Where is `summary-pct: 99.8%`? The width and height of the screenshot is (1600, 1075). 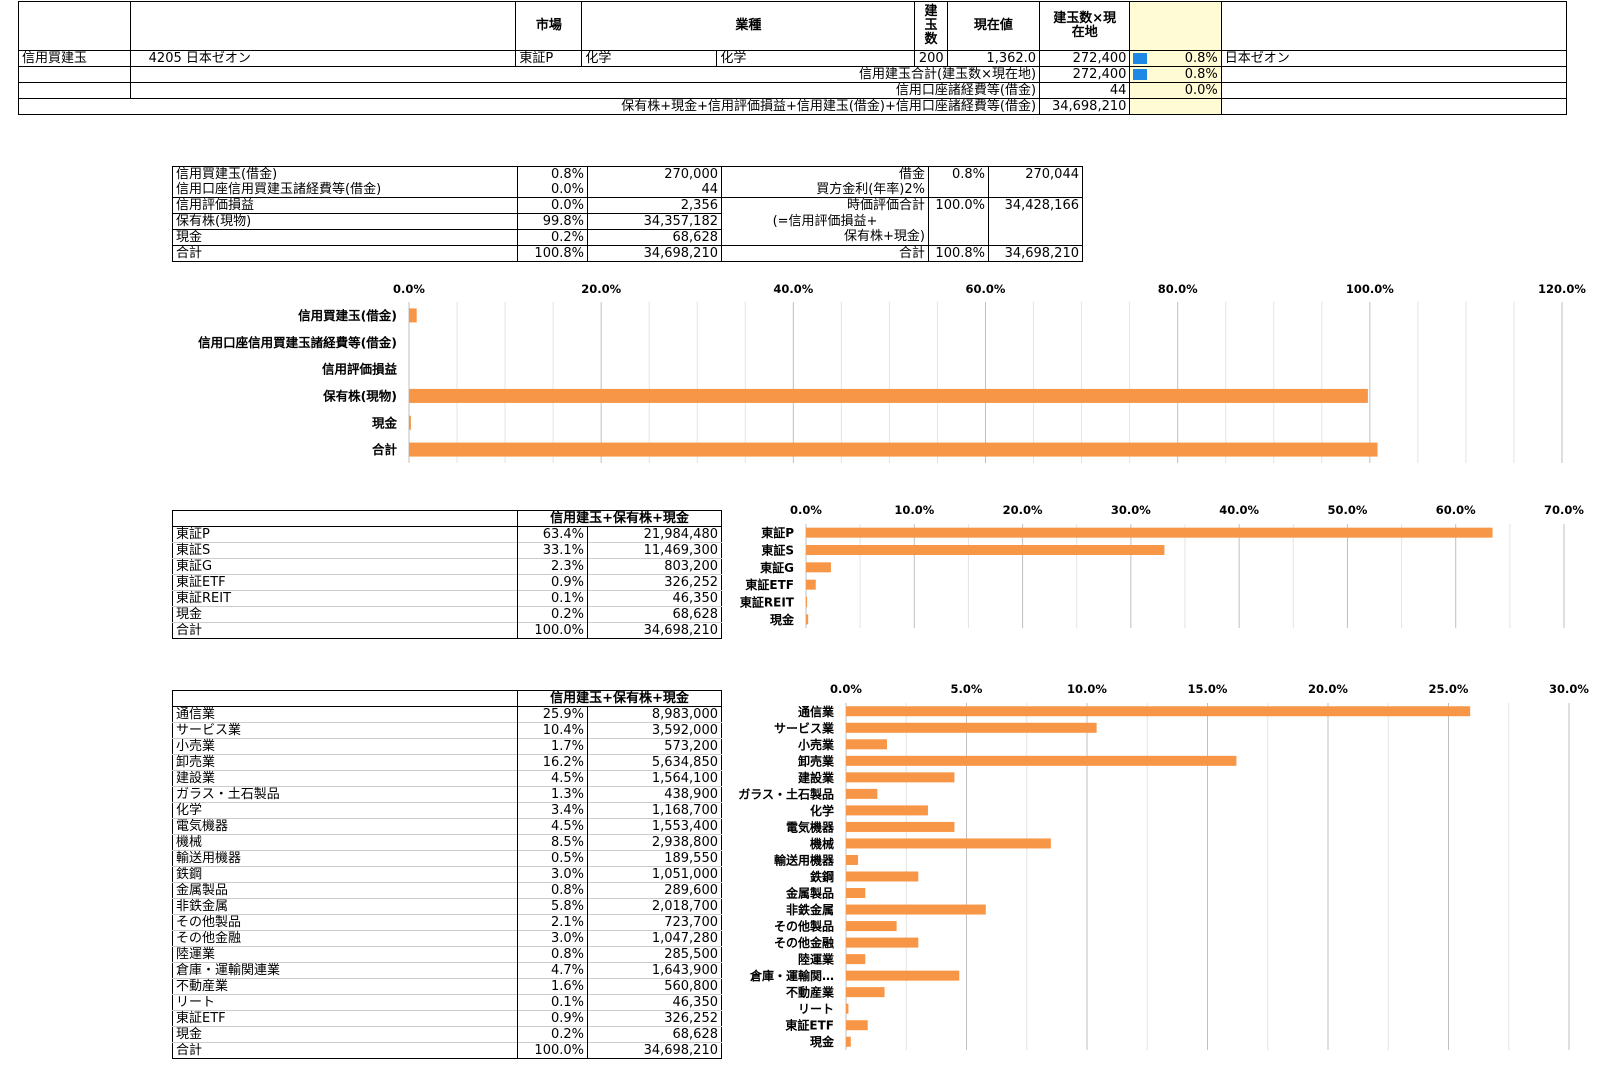 summary-pct: 99.8% is located at coordinates (552, 221).